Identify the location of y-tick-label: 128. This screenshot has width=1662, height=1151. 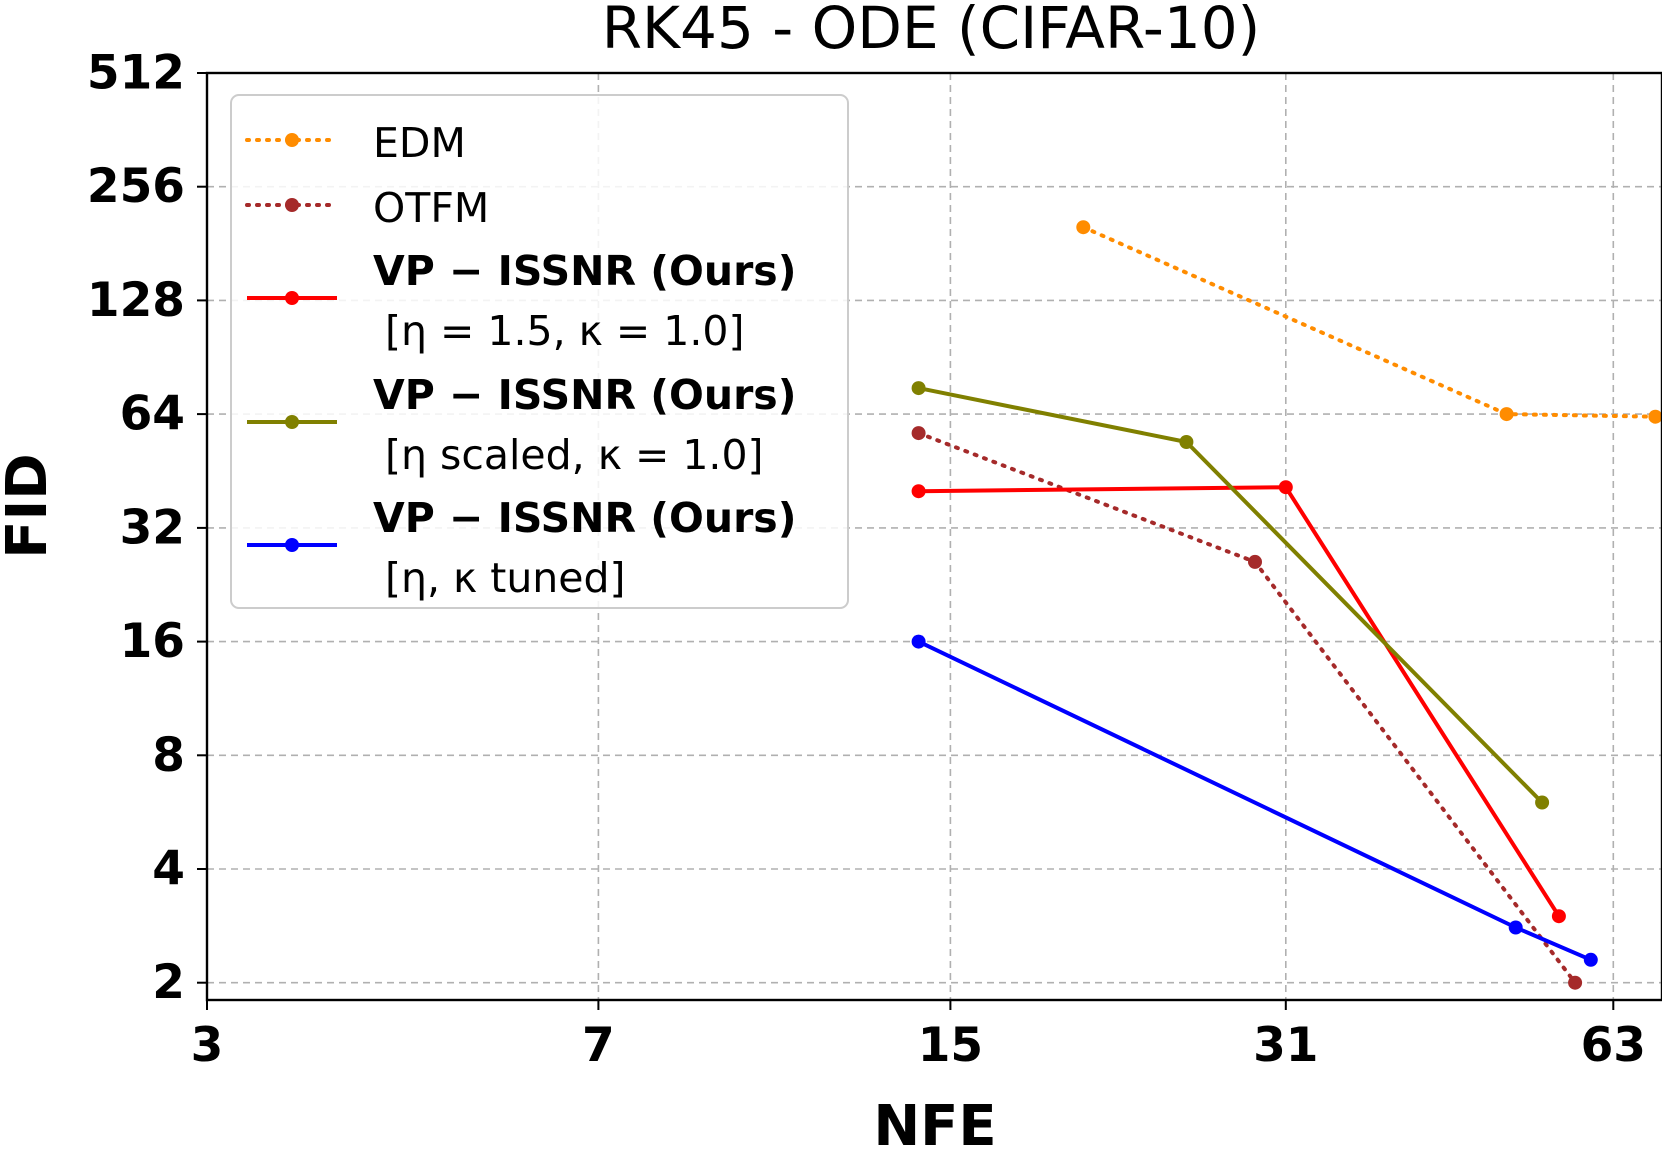
(136, 300).